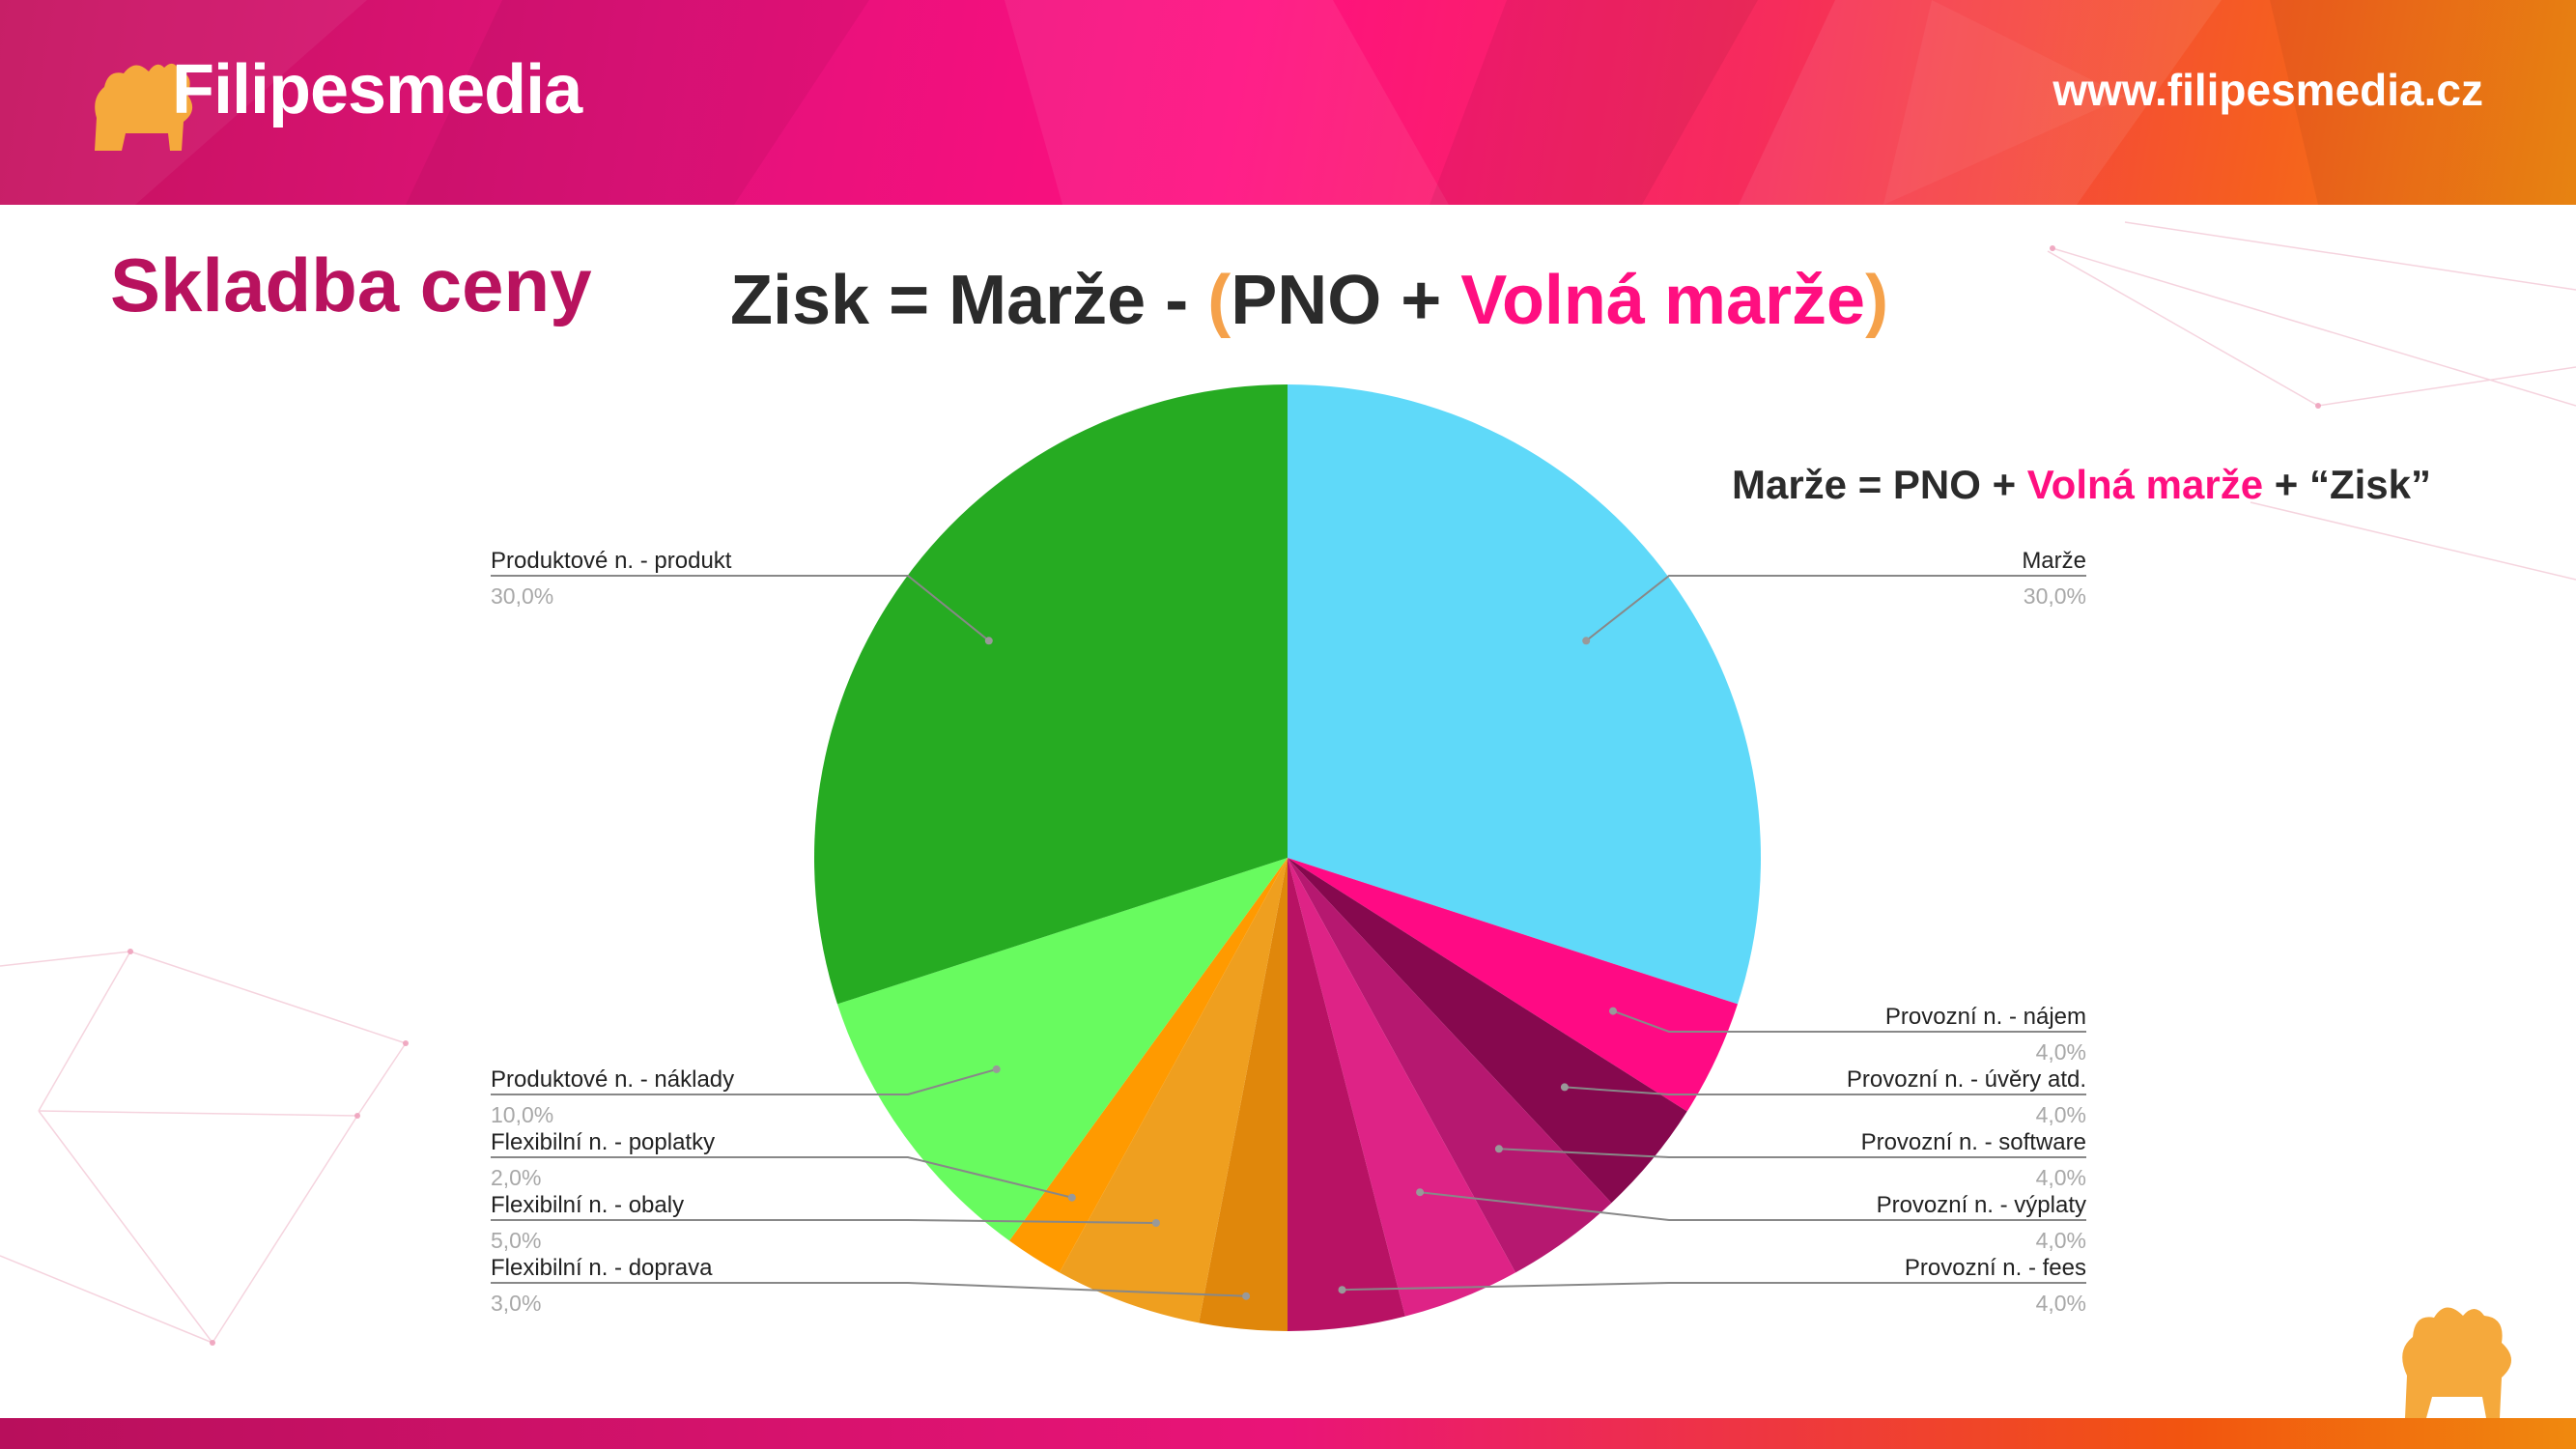 Image resolution: width=2576 pixels, height=1449 pixels. I want to click on slice-label: Produktové n. - produkt, so click(611, 561).